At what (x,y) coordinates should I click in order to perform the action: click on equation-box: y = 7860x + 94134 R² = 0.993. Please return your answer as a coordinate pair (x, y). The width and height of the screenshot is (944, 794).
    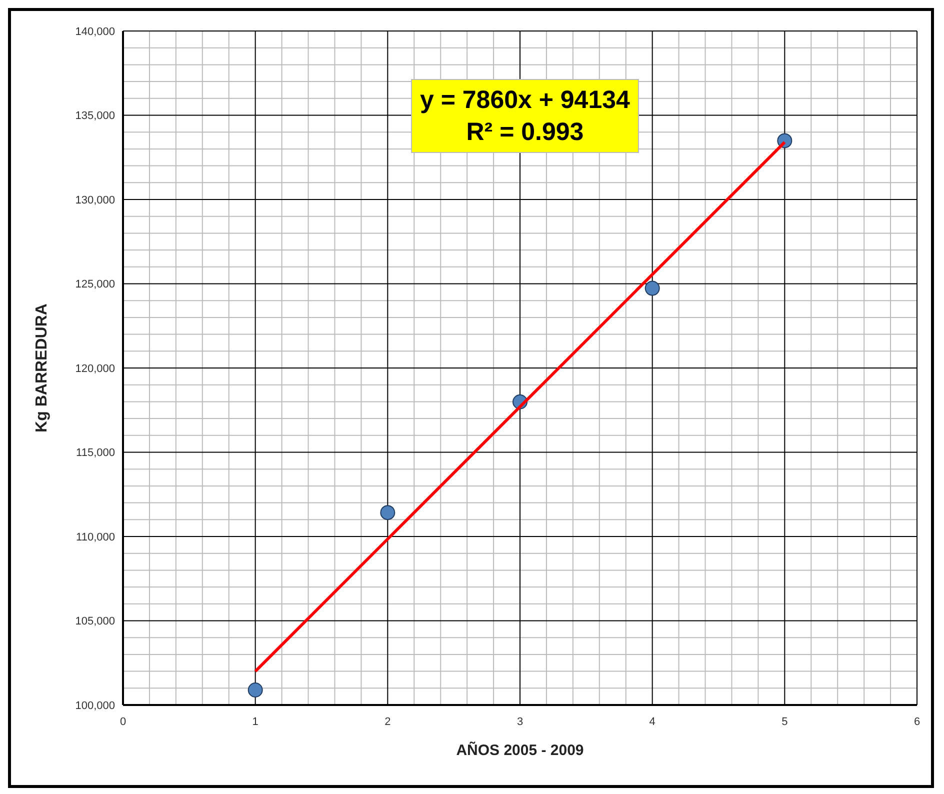
    Looking at the image, I should click on (525, 116).